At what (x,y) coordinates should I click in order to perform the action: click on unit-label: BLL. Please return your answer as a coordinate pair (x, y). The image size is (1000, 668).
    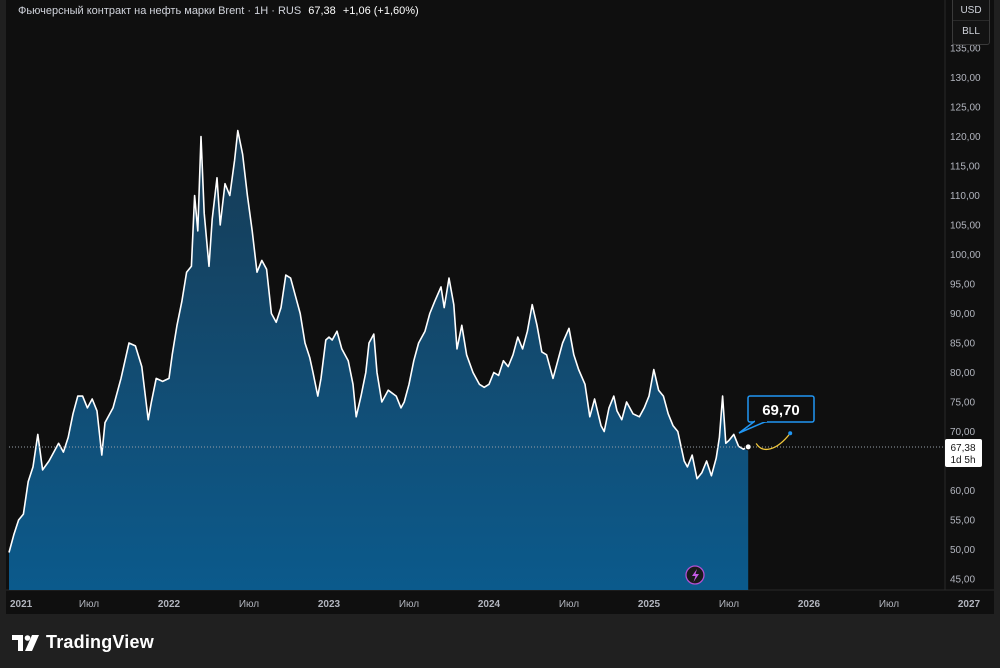
    Looking at the image, I should click on (971, 30).